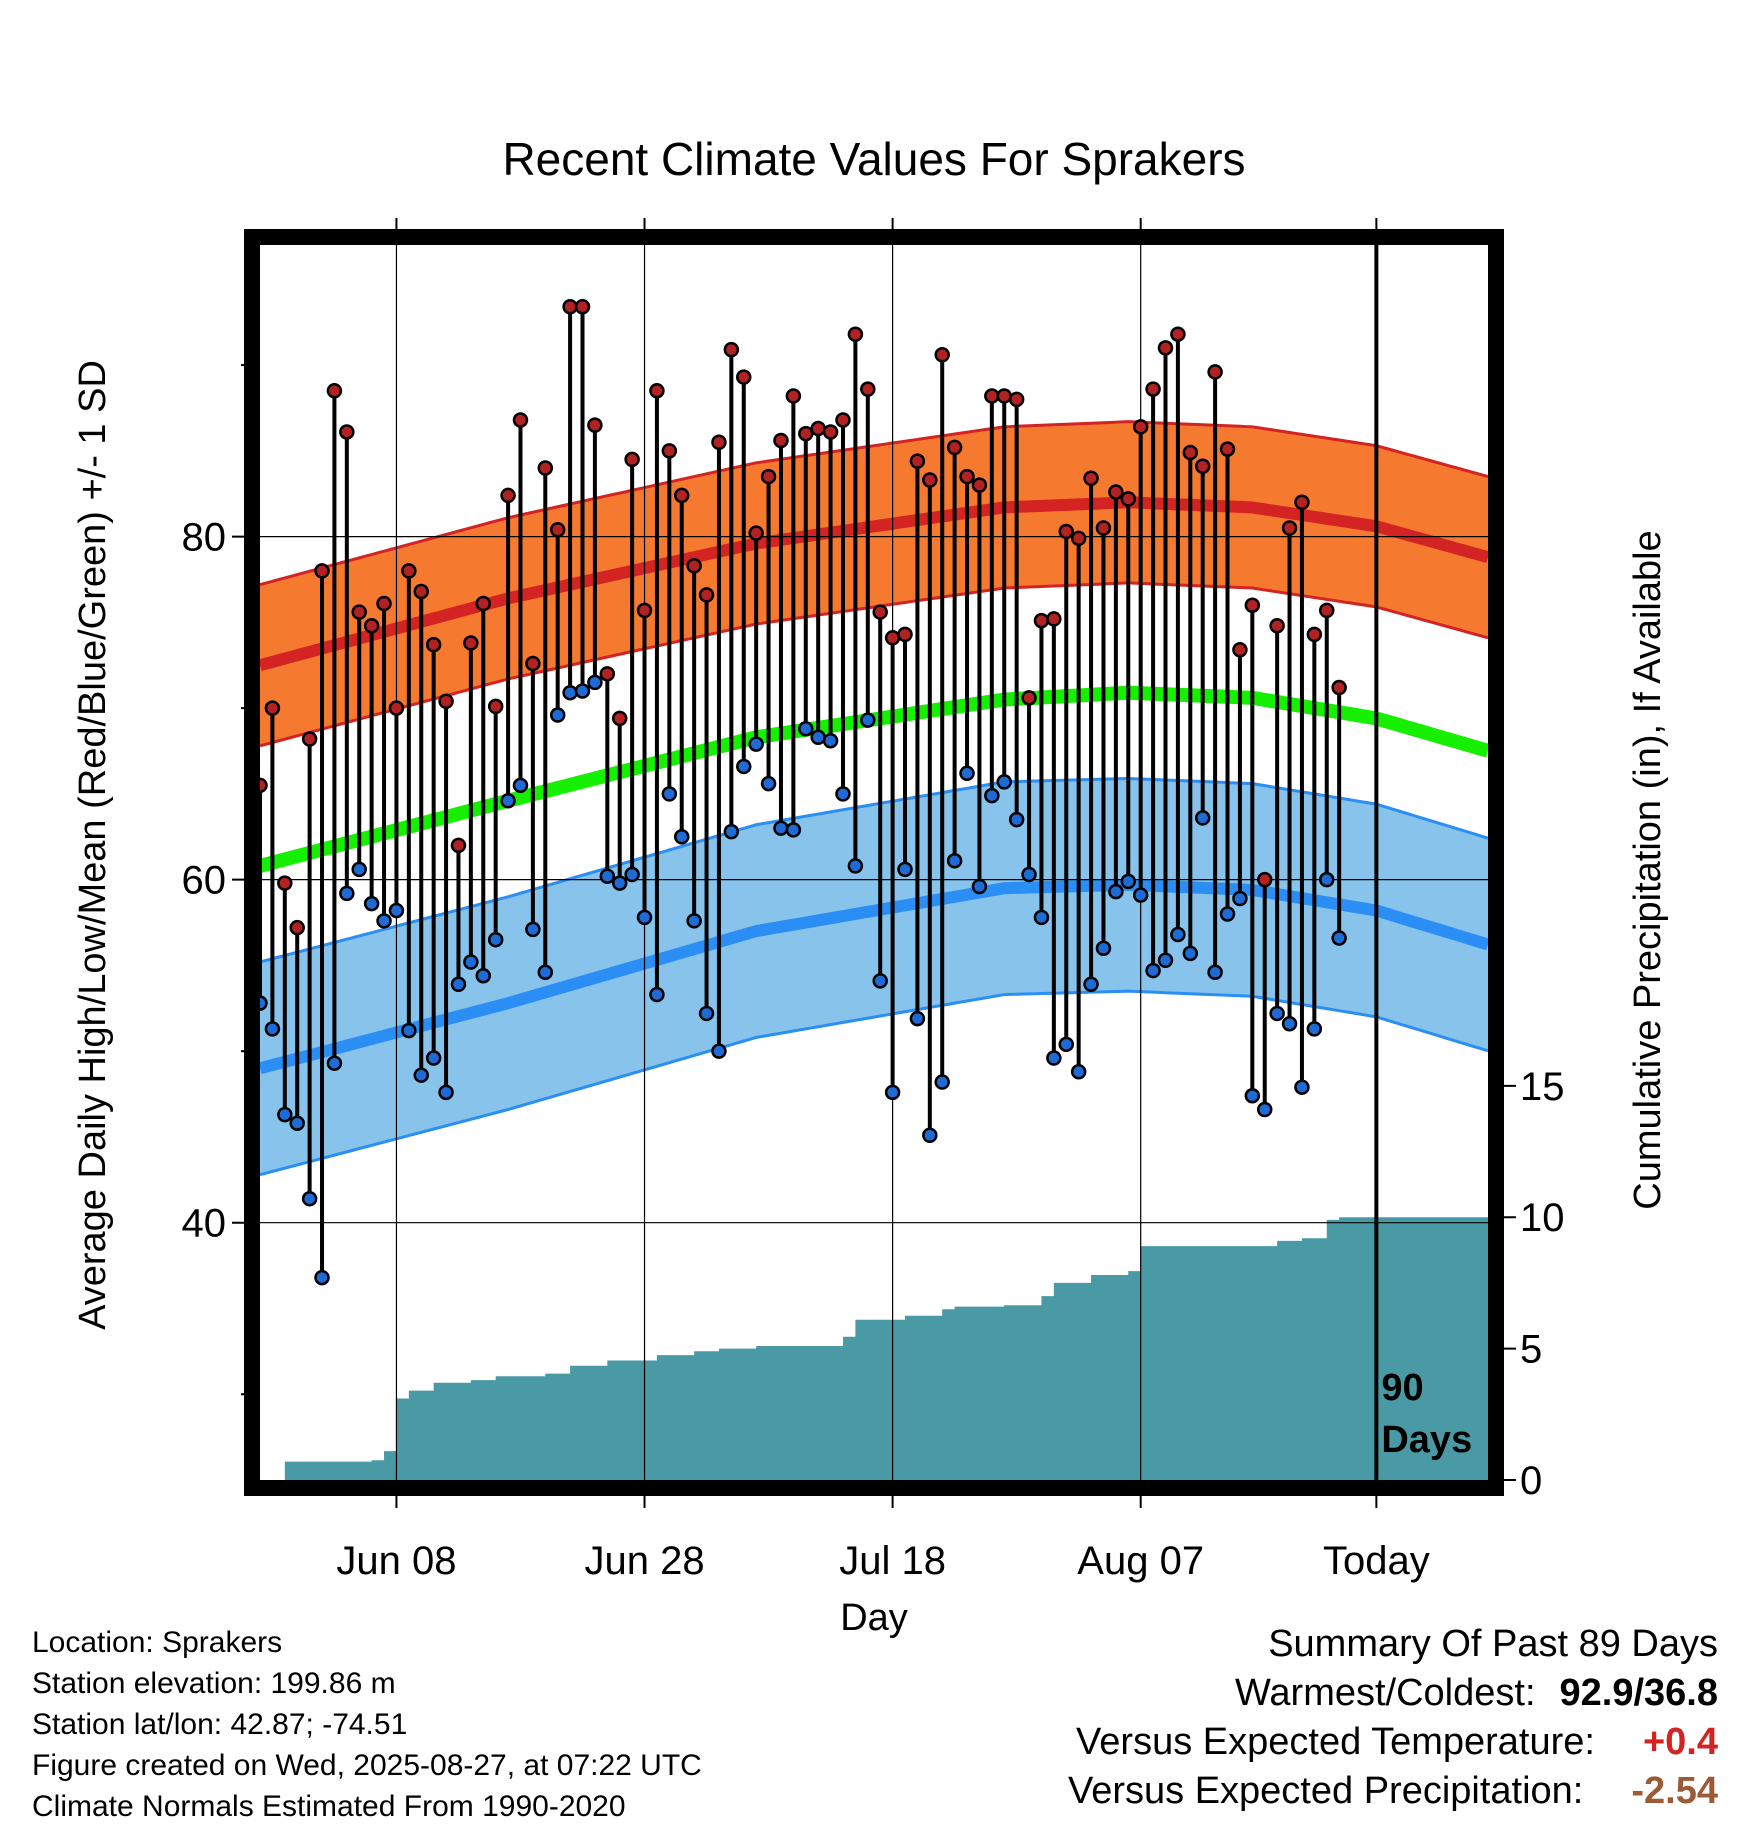  What do you see at coordinates (204, 881) in the screenshot?
I see `y-tick-label: 60` at bounding box center [204, 881].